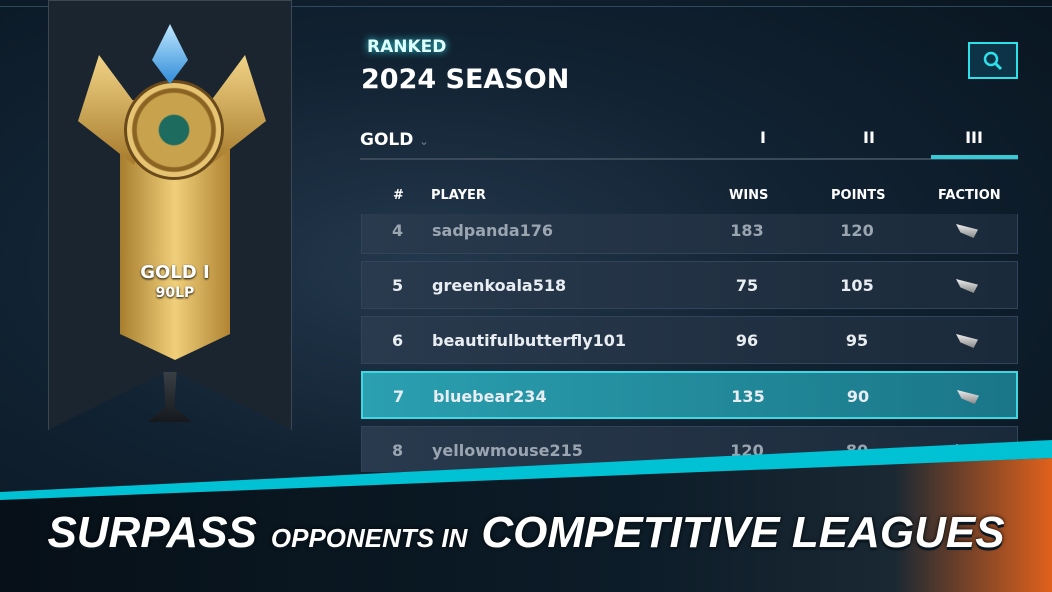 The image size is (1052, 592). I want to click on rank: 7, so click(399, 396).